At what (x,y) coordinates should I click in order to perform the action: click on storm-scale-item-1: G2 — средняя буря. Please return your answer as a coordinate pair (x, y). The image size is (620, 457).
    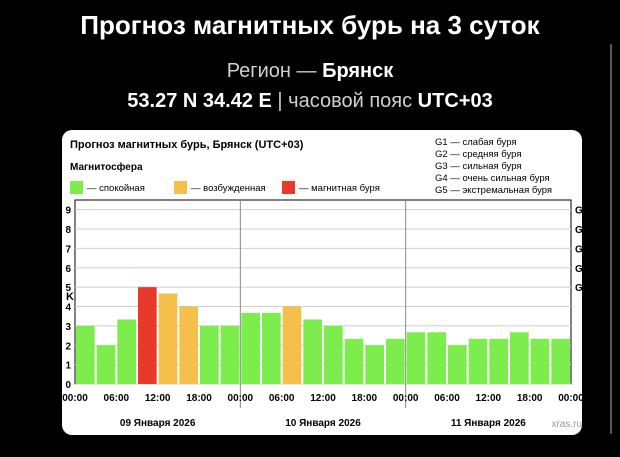
    Looking at the image, I should click on (478, 154).